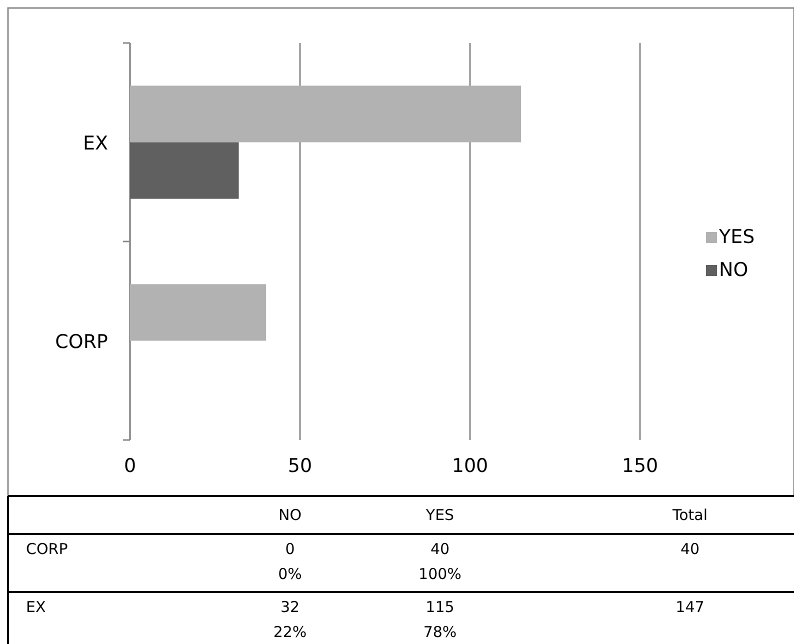 This screenshot has width=794, height=644. I want to click on text: 147, so click(690, 607).